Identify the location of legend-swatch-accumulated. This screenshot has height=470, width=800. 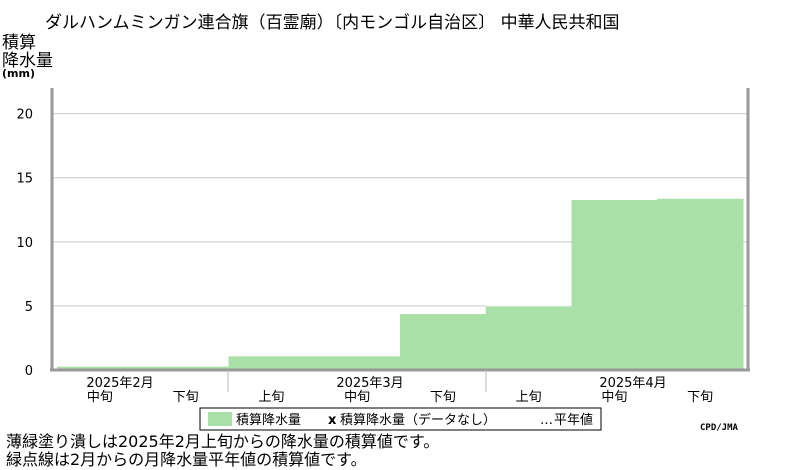
(220, 419).